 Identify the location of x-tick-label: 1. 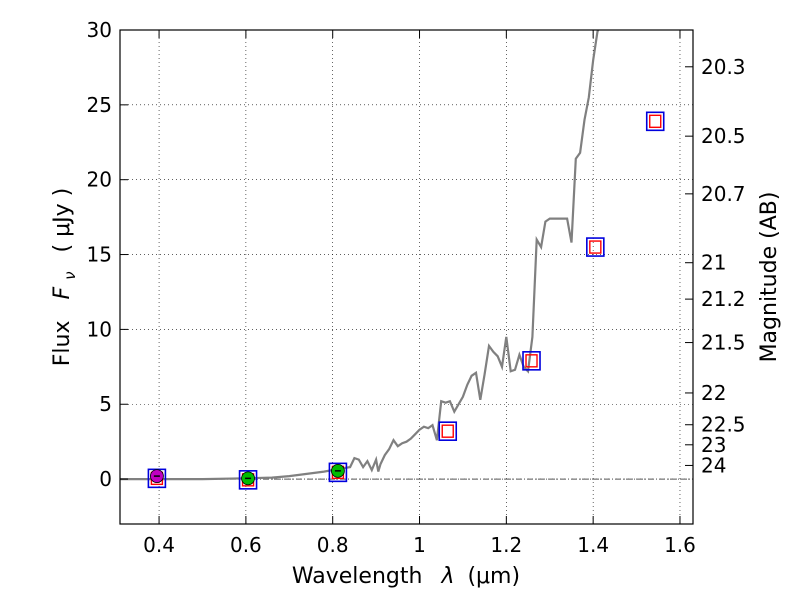
(419, 545).